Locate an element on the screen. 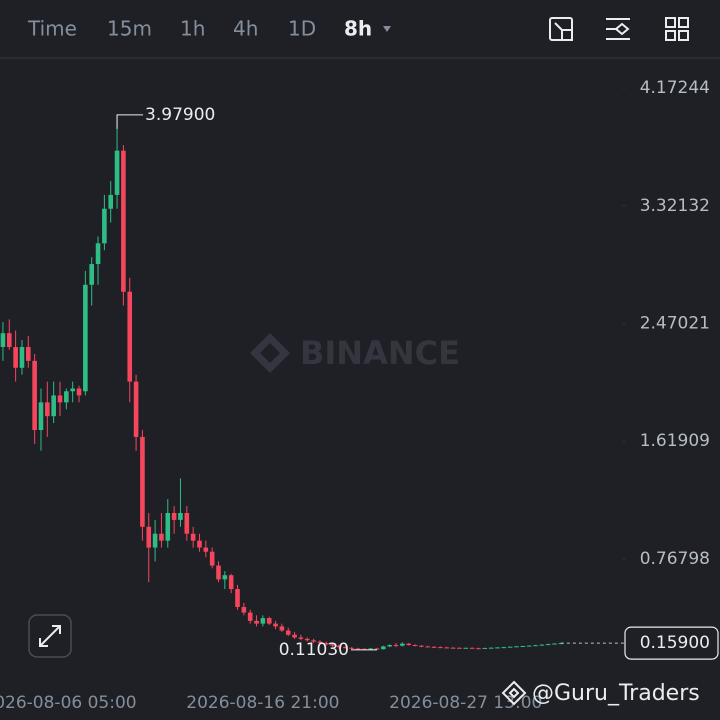 Image resolution: width=720 pixels, height=720 pixels. layout-icon is located at coordinates (677, 29).